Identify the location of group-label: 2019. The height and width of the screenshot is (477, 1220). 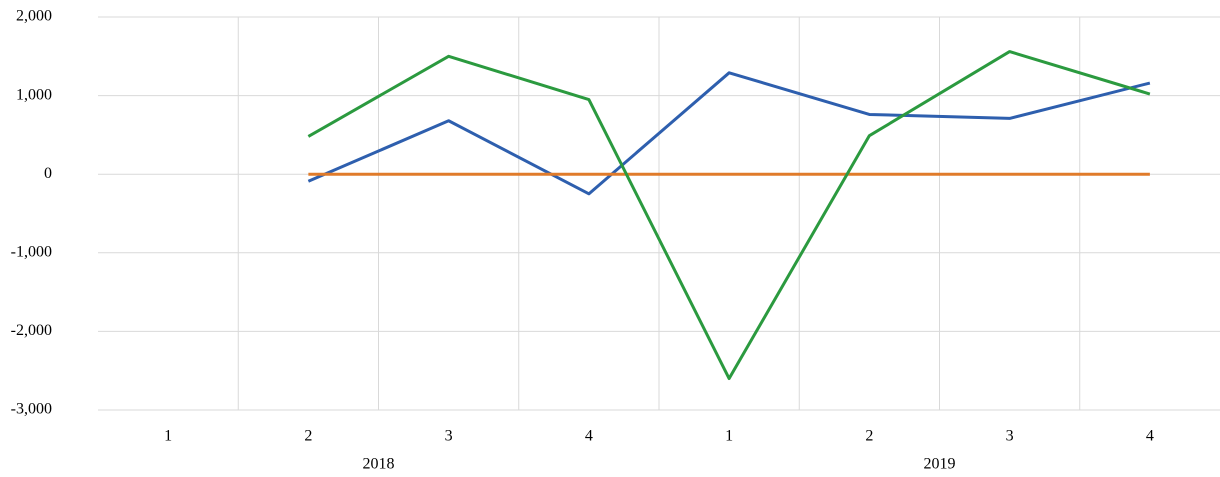
(940, 464).